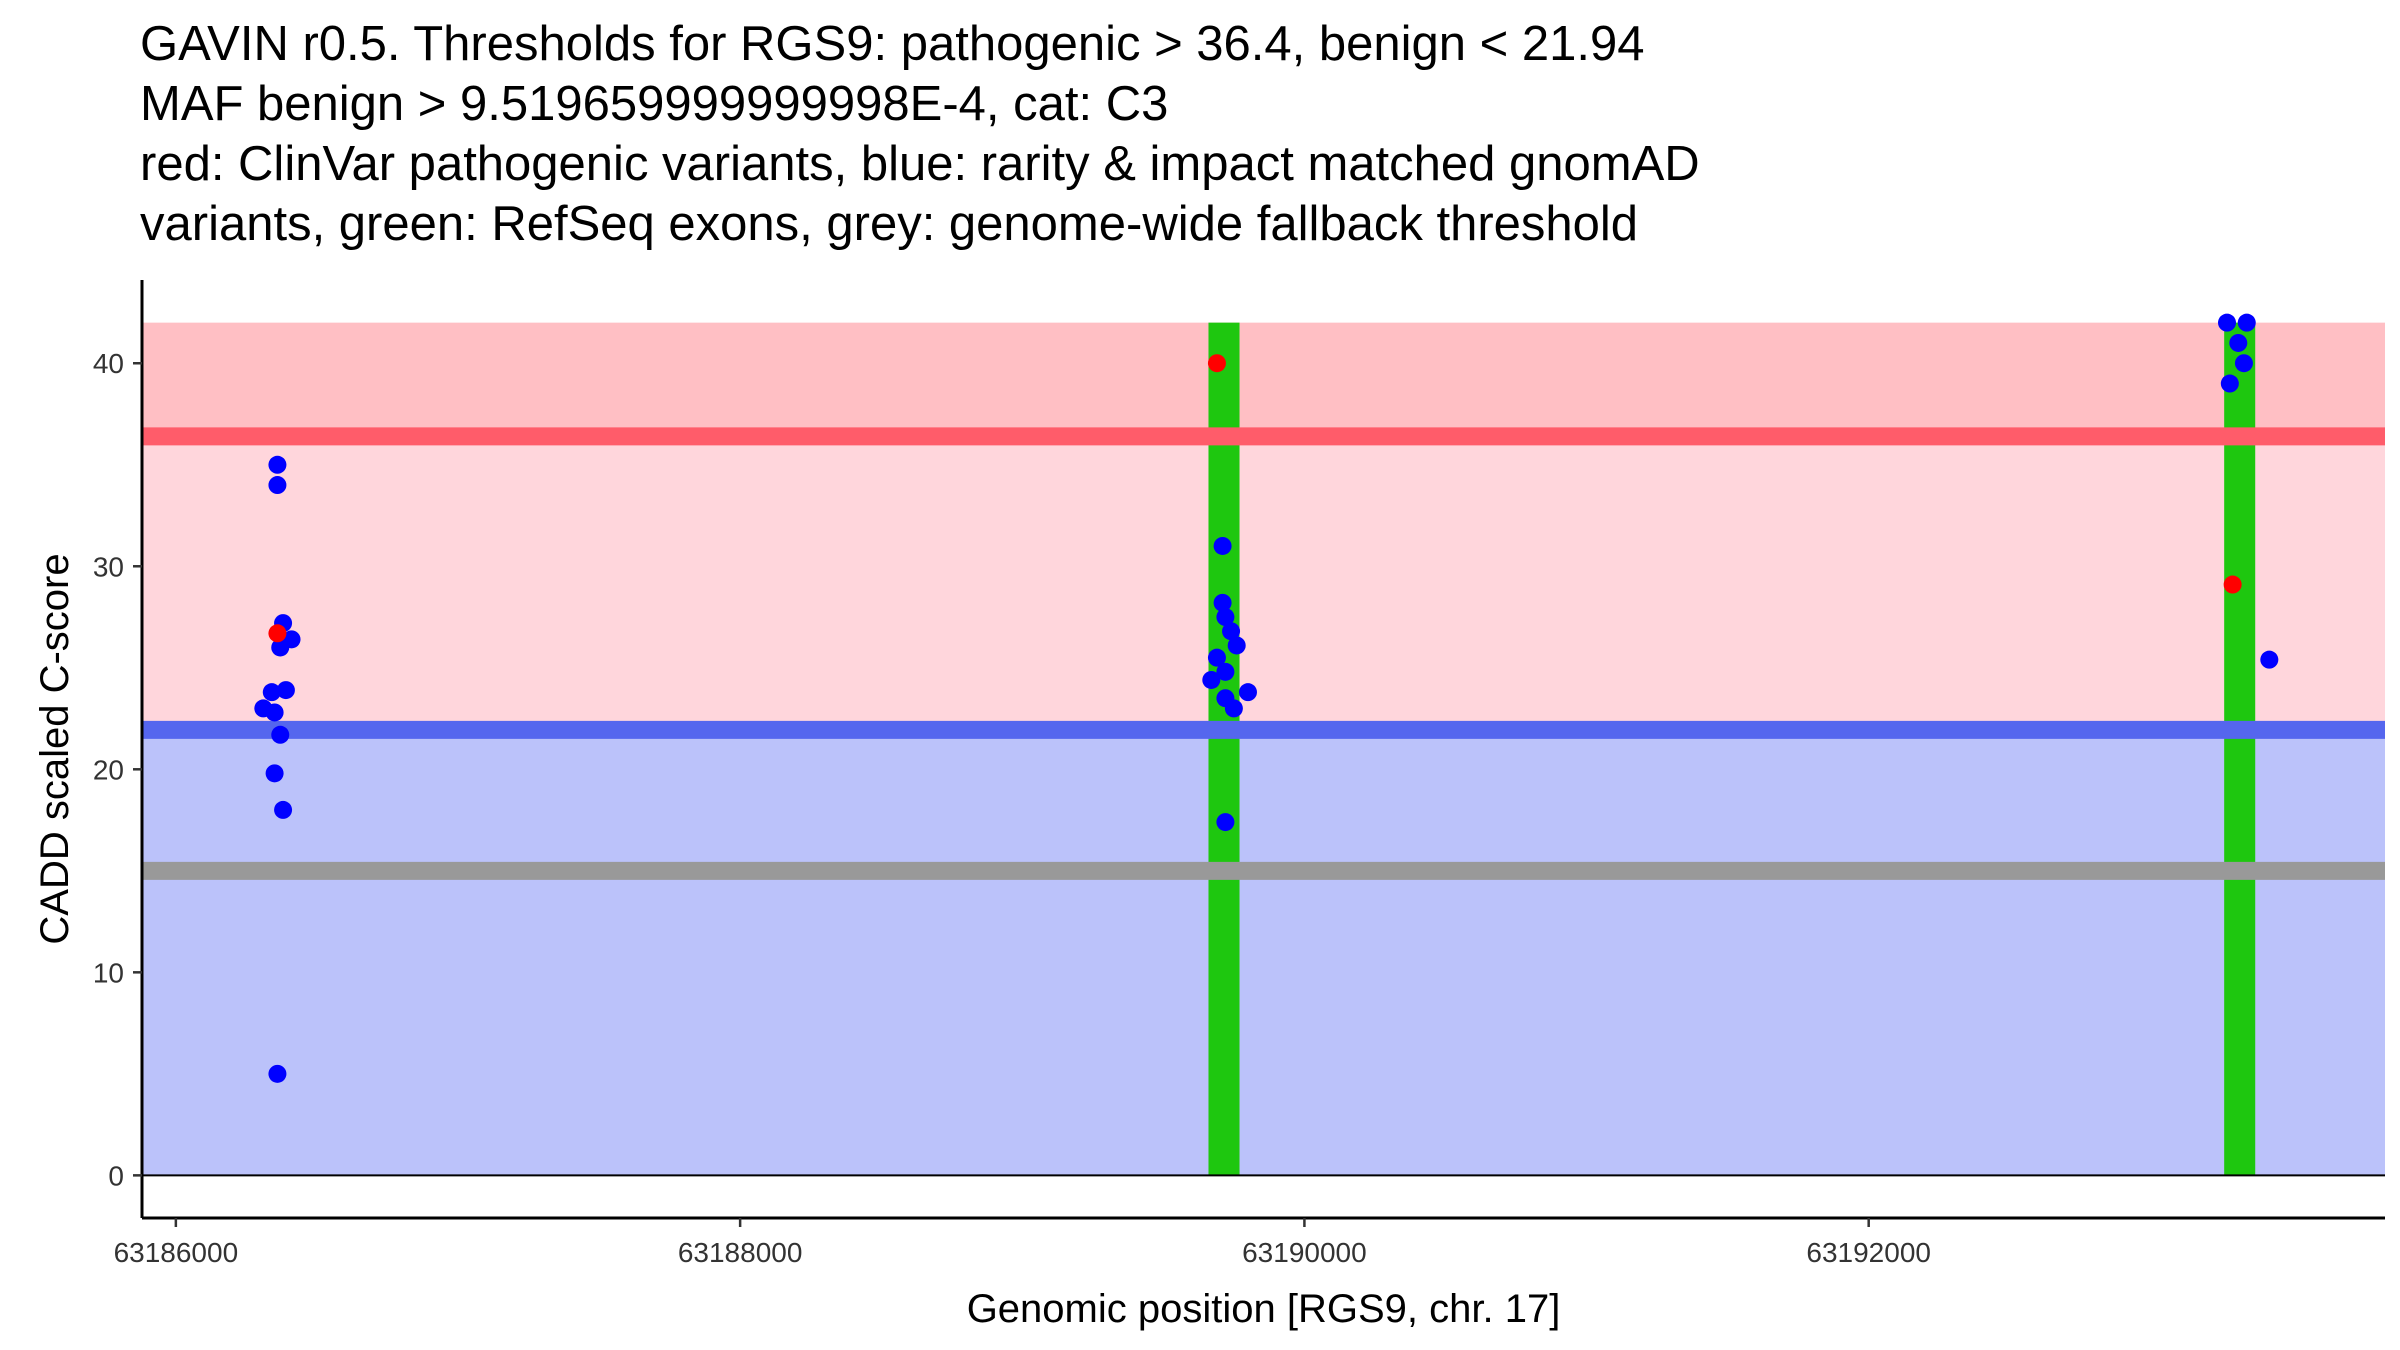 This screenshot has width=2400, height=1350. What do you see at coordinates (108, 769) in the screenshot?
I see `y-tick-label-20: 20` at bounding box center [108, 769].